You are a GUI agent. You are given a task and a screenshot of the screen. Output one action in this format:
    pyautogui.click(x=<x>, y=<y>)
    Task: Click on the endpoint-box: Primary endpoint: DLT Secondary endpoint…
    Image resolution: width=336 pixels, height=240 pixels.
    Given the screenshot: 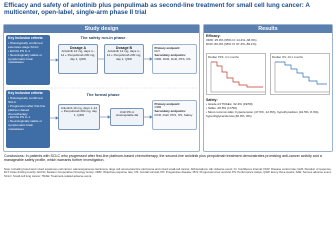 What is the action you would take?
    pyautogui.click(x=174, y=59)
    